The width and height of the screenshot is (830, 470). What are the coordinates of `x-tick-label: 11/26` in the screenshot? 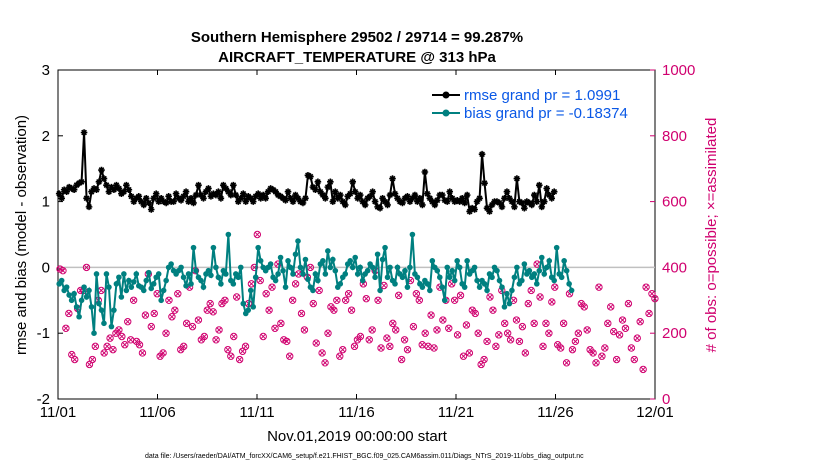 It's located at (555, 412).